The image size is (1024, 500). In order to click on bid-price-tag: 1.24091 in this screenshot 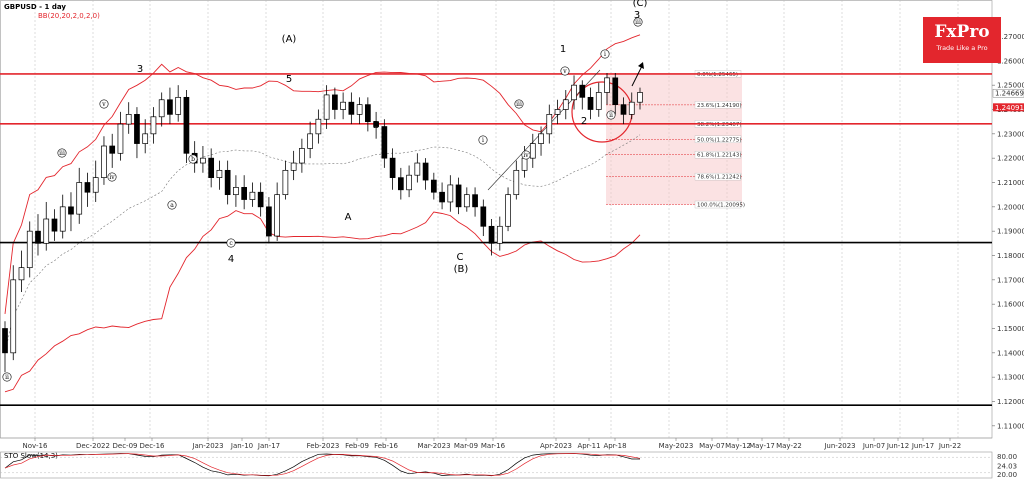, I will do `click(1008, 107)`.